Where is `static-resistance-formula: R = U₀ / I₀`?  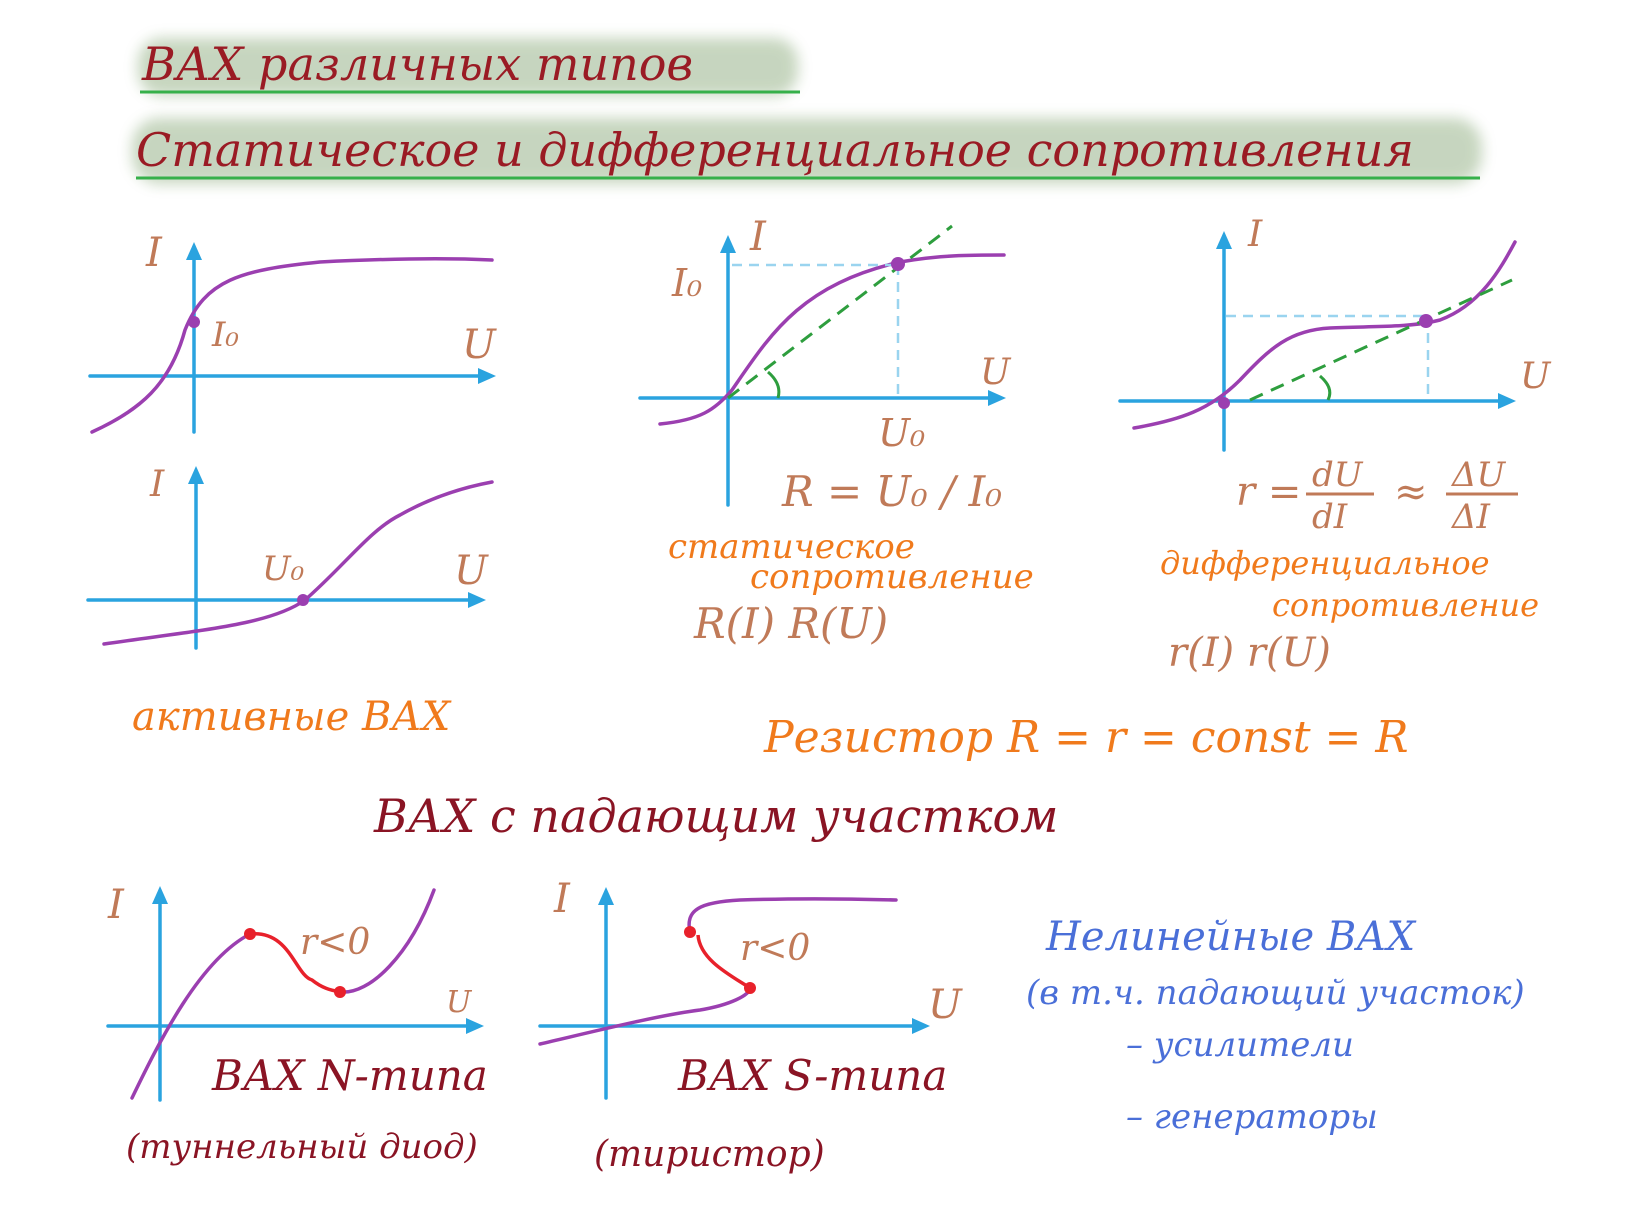 static-resistance-formula: R = U₀ / I₀ is located at coordinates (891, 491).